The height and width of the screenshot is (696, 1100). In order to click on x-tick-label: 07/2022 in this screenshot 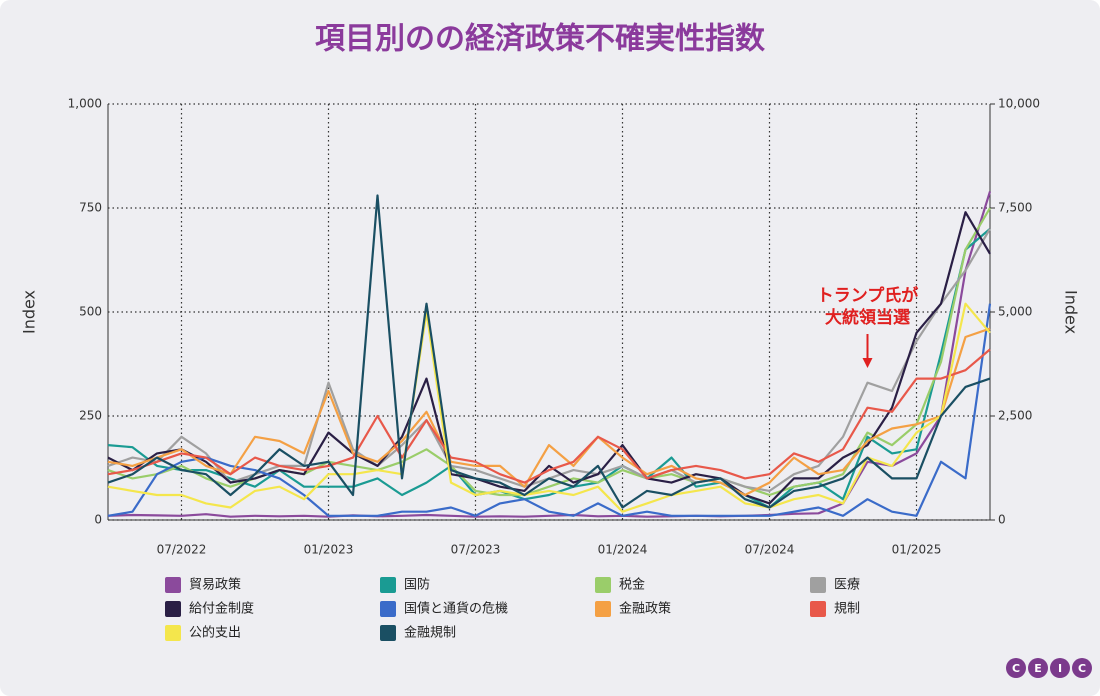, I will do `click(182, 550)`.